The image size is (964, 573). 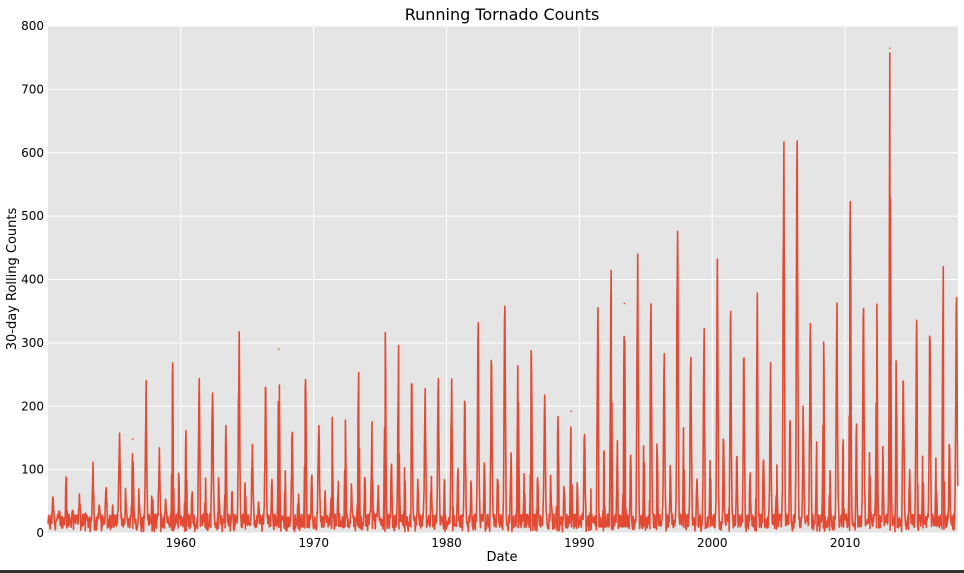 What do you see at coordinates (181, 543) in the screenshot?
I see `x-tick-label: 1960` at bounding box center [181, 543].